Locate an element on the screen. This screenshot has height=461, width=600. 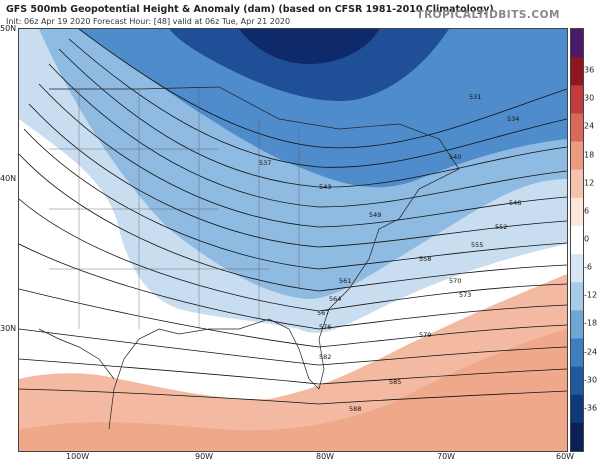
contour-label: 546 is located at coordinates (515, 203).